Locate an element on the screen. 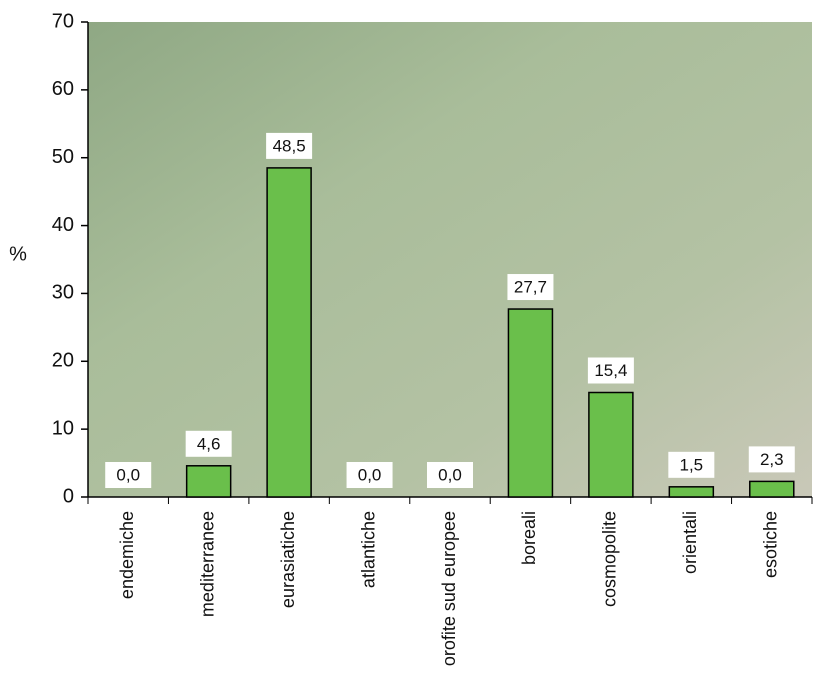 The width and height of the screenshot is (816, 693). y-axis-label: % is located at coordinates (18, 254).